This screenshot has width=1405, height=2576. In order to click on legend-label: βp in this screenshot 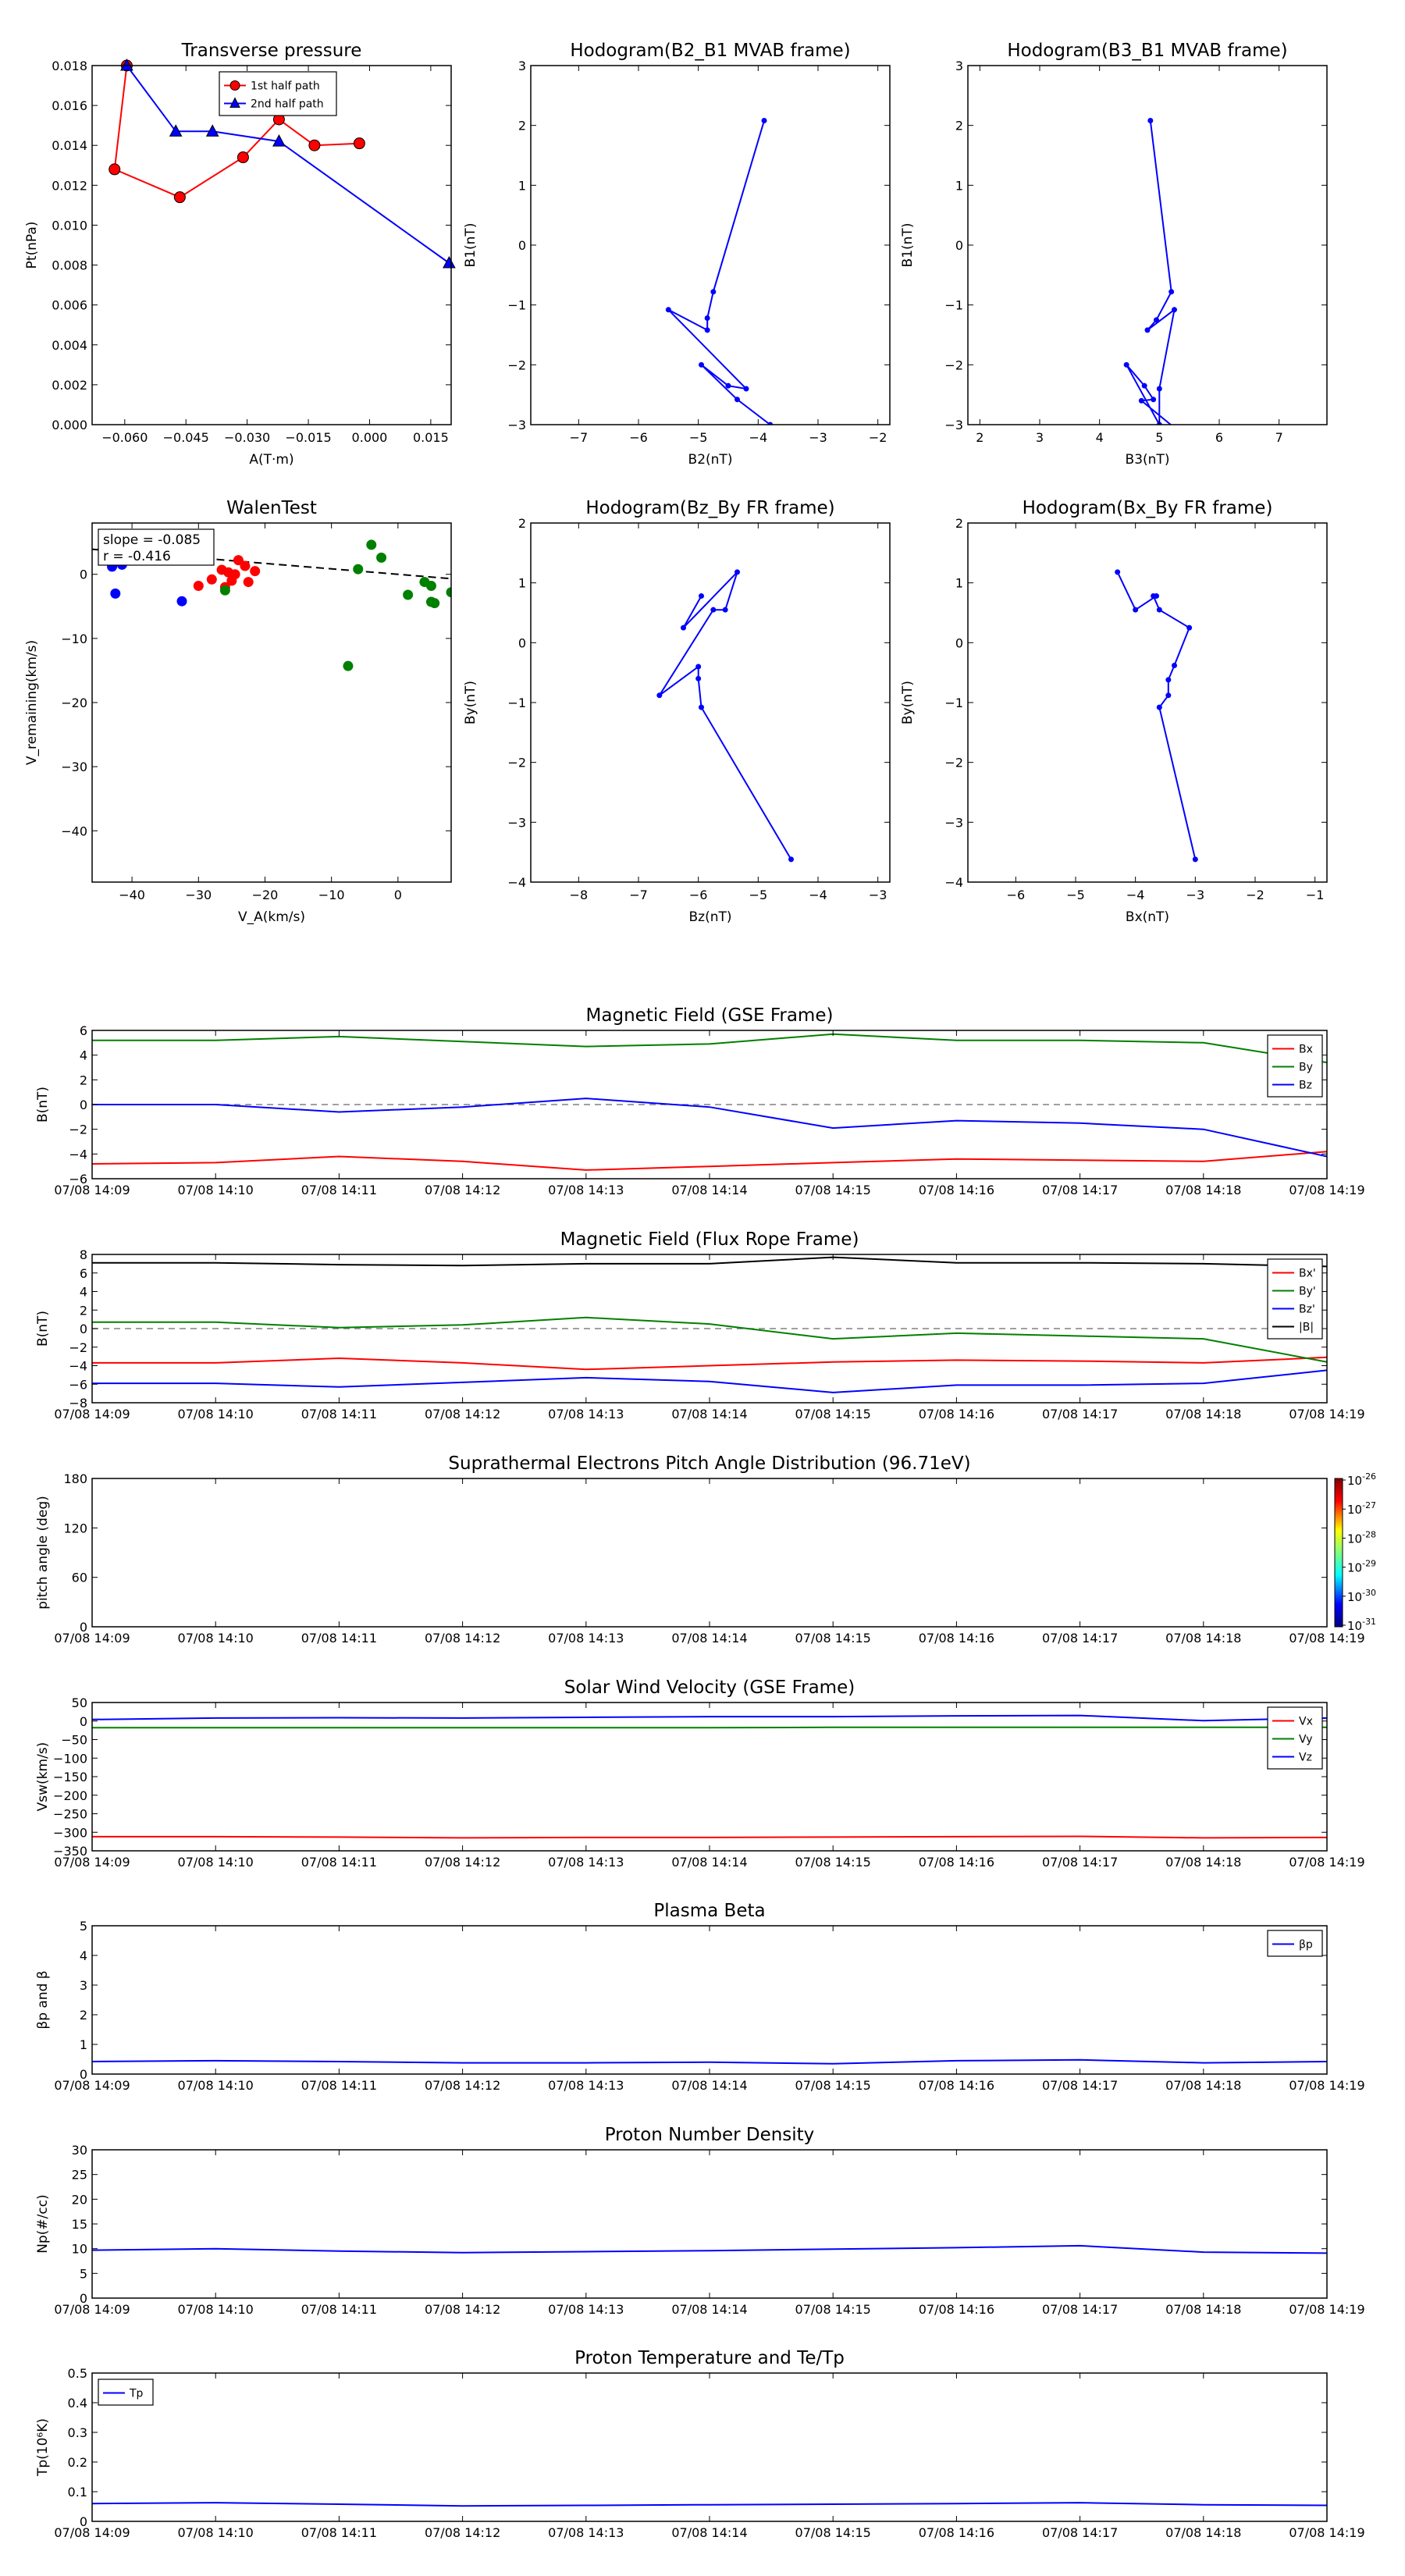, I will do `click(1306, 1945)`.